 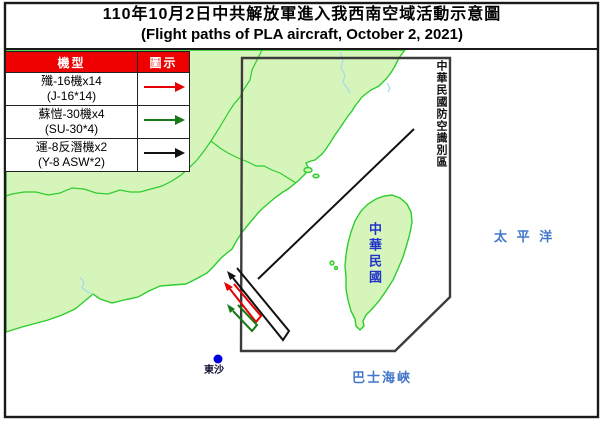 I want to click on flightpath-su30, so click(x=245, y=318).